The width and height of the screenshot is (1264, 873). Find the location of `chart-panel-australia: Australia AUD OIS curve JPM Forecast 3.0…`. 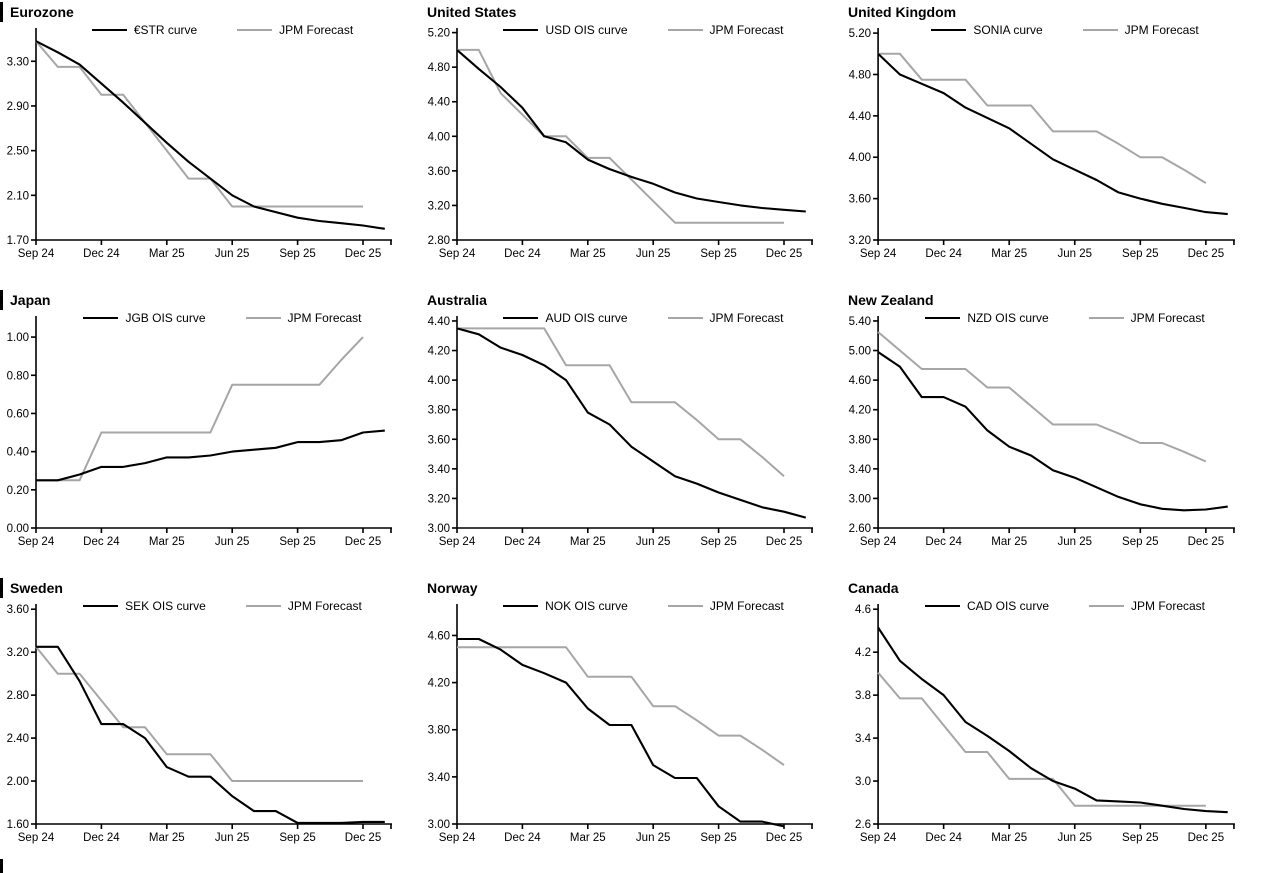

chart-panel-australia: Australia AUD OIS curve JPM Forecast 3.0… is located at coordinates (631, 432).